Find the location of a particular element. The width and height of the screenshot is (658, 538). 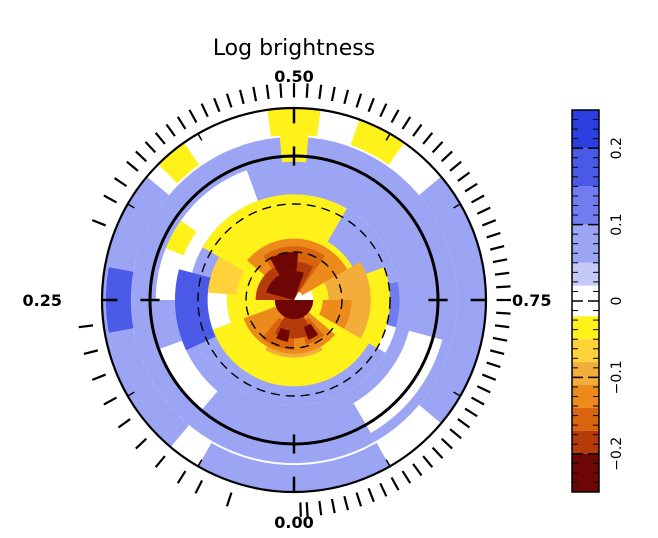

latitude-circle is located at coordinates (294, 300).